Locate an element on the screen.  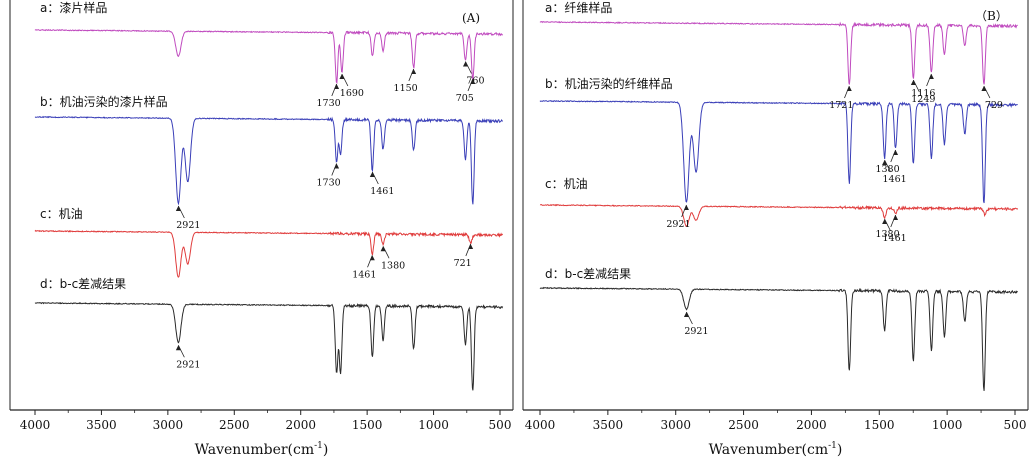
series-label: a：纤维样品 is located at coordinates (578, 7).